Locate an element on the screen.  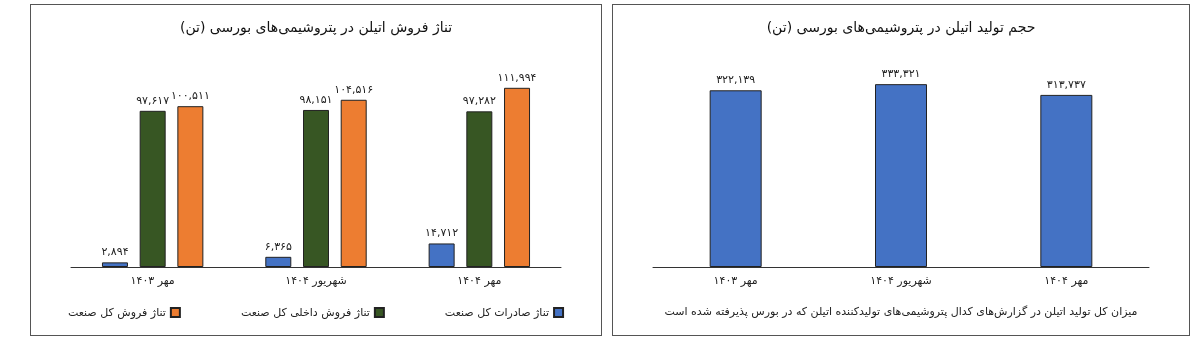
chart-title: حجم تولید اتیلن در پتروشیمی‌های بورسی (تن) is located at coordinates (901, 27).